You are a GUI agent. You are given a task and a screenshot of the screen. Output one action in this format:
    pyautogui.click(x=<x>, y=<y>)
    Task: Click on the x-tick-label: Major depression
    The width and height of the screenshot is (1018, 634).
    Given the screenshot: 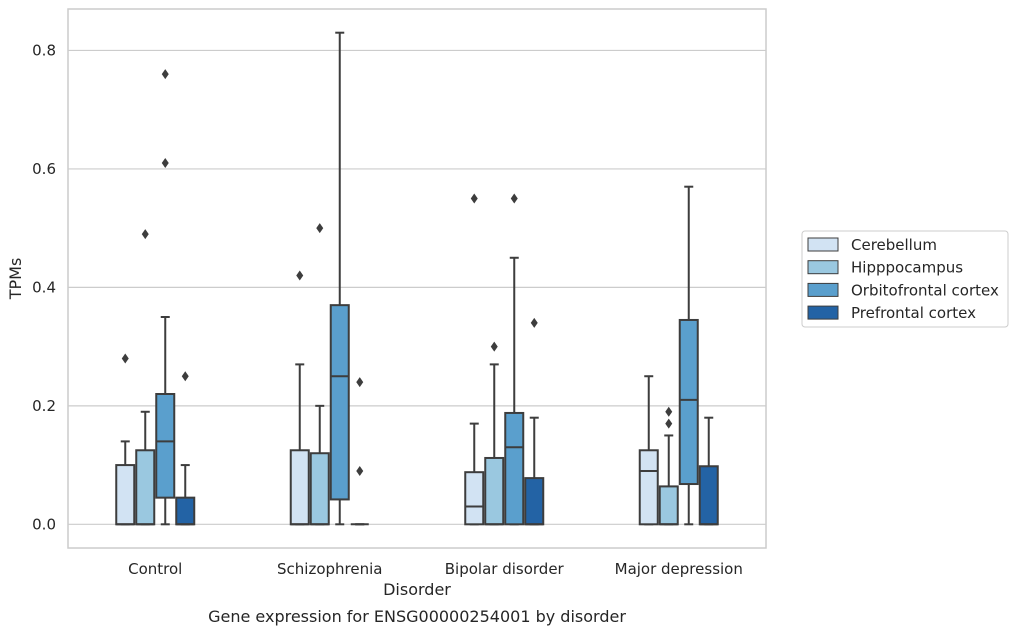 What is the action you would take?
    pyautogui.click(x=679, y=569)
    